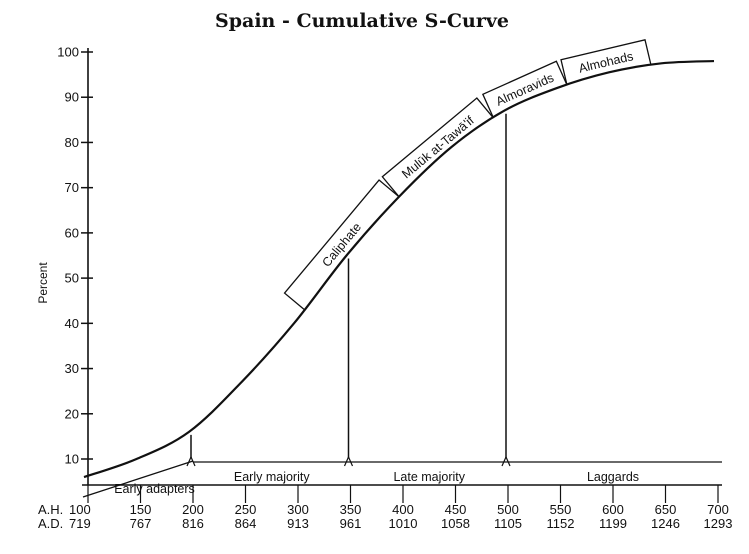 This screenshot has width=749, height=554. Describe the element at coordinates (138, 479) in the screenshot. I see `lower-envelope-line` at that location.